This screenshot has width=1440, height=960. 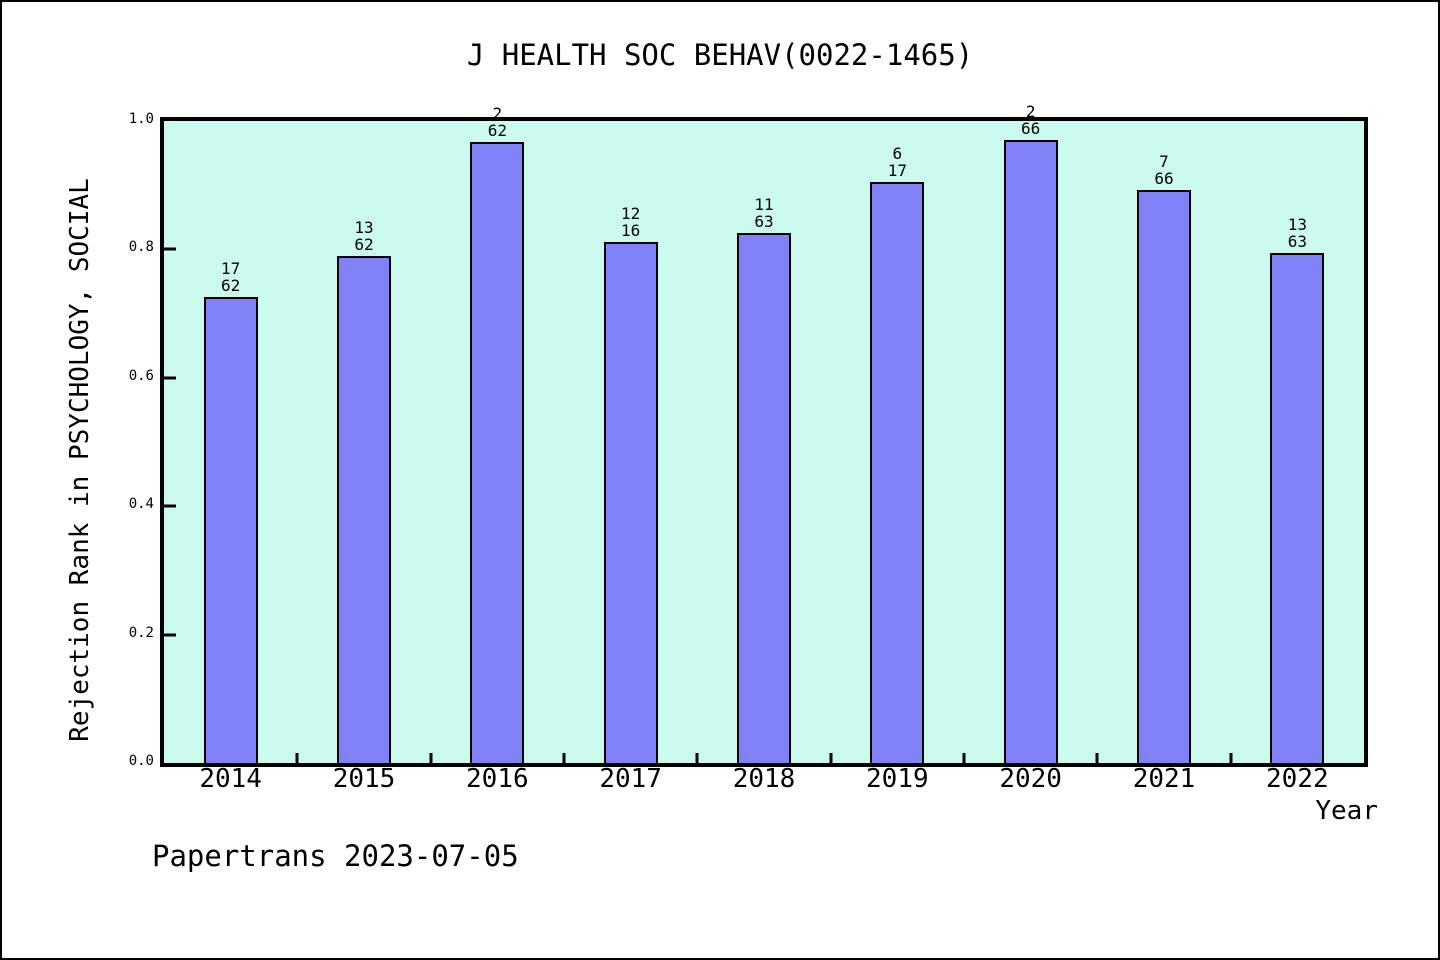 I want to click on x-tick-label-2020: 2020, so click(x=1030, y=779).